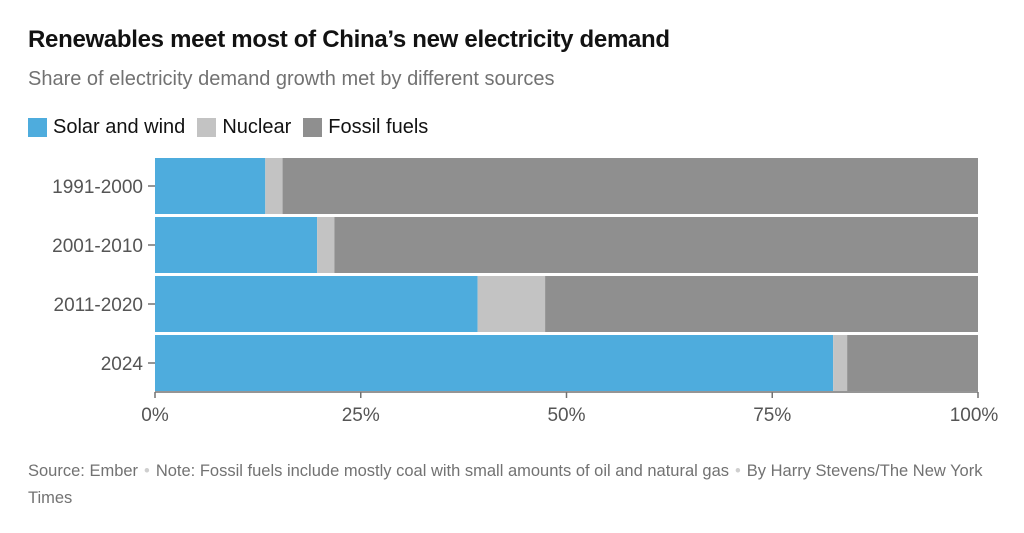 Image resolution: width=1024 pixels, height=533 pixels. I want to click on credit-text: By Harry Stevens/The New York Times, so click(505, 484).